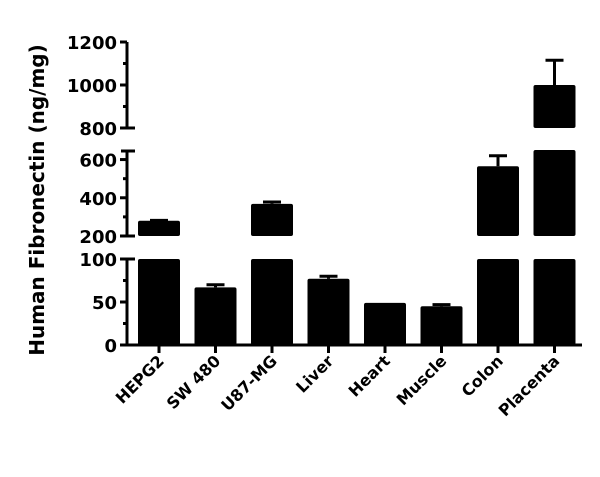 This screenshot has width=600, height=477. What do you see at coordinates (110, 346) in the screenshot?
I see `y-tick-label: 0` at bounding box center [110, 346].